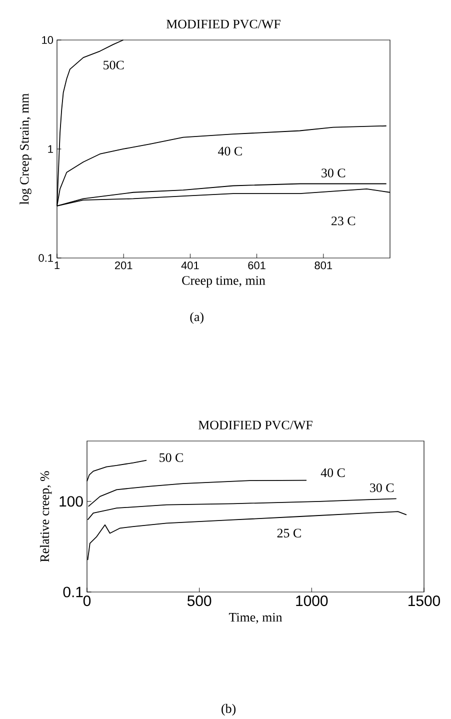 Image resolution: width=451 pixels, height=719 pixels. What do you see at coordinates (323, 266) in the screenshot?
I see `x-tick-label: 801` at bounding box center [323, 266].